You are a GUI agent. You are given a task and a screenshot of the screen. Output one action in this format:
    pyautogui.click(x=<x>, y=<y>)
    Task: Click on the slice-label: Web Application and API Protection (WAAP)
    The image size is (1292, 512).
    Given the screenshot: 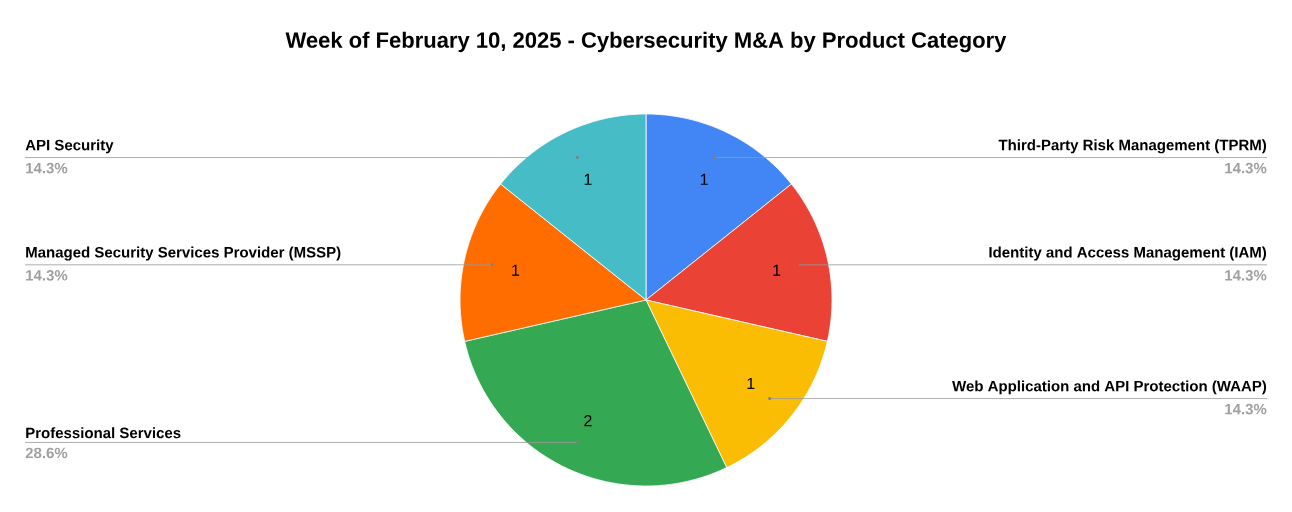 What is the action you would take?
    pyautogui.click(x=1109, y=387)
    